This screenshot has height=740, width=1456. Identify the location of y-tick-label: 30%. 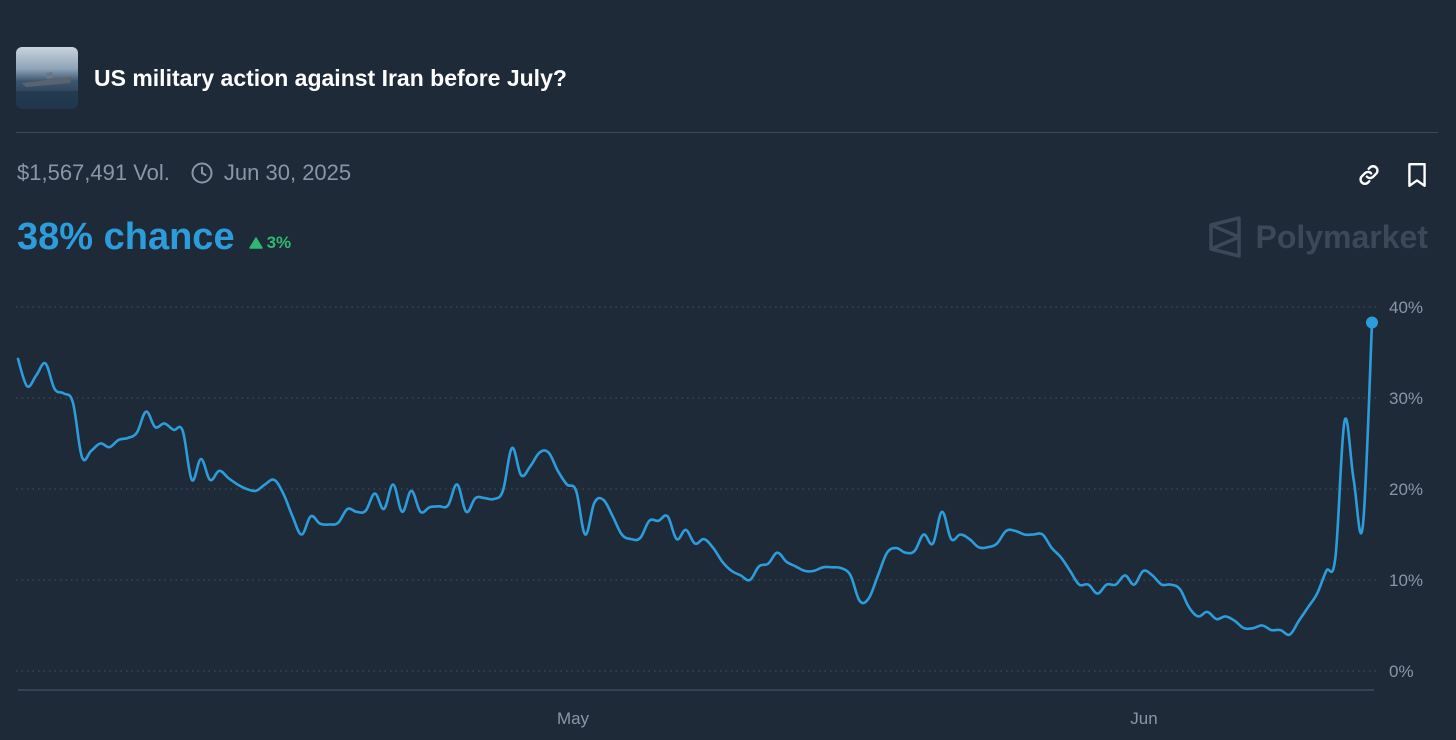
(1406, 398).